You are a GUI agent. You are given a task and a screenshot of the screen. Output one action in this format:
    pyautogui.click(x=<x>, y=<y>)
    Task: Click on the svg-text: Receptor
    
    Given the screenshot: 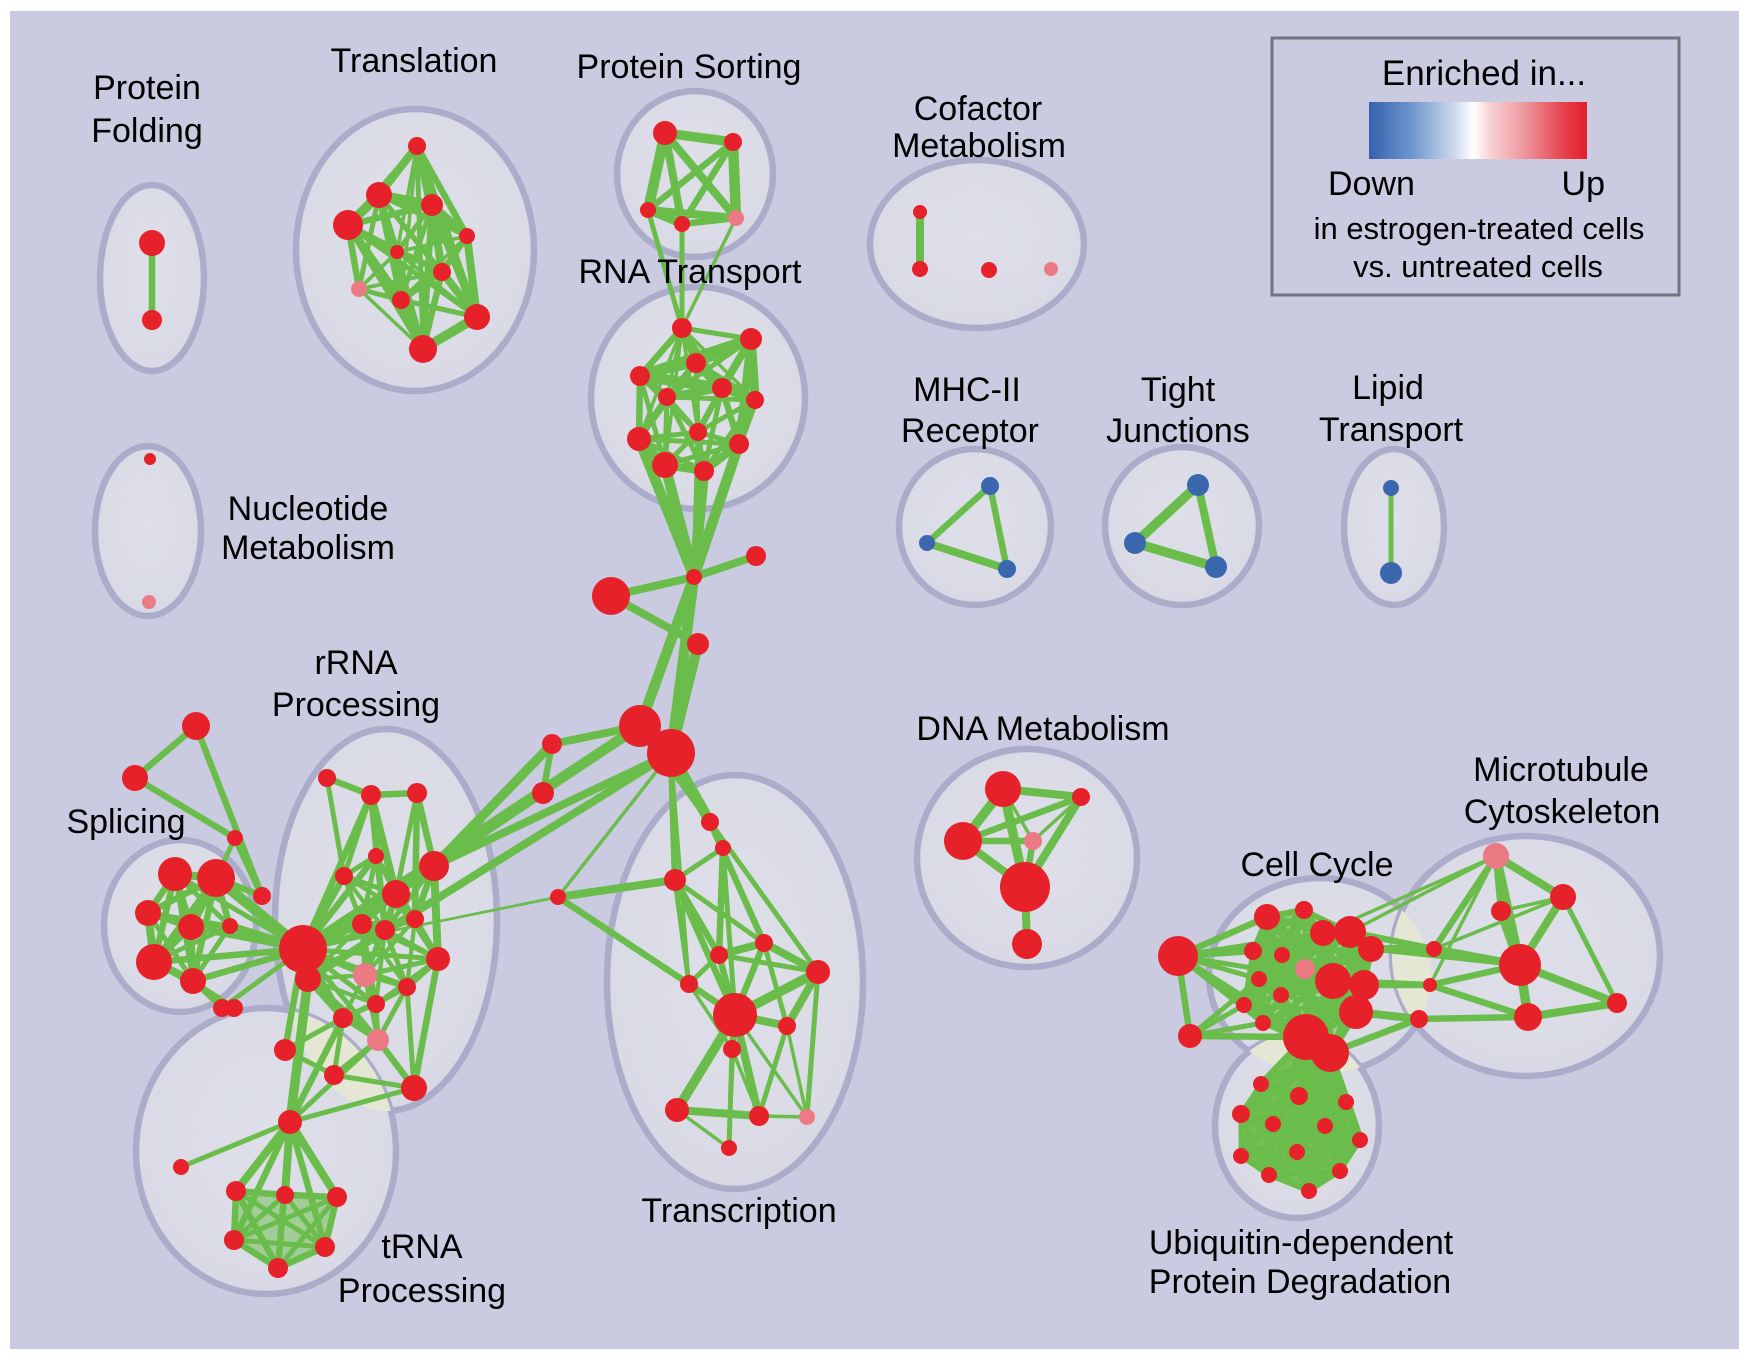 What is the action you would take?
    pyautogui.click(x=970, y=431)
    